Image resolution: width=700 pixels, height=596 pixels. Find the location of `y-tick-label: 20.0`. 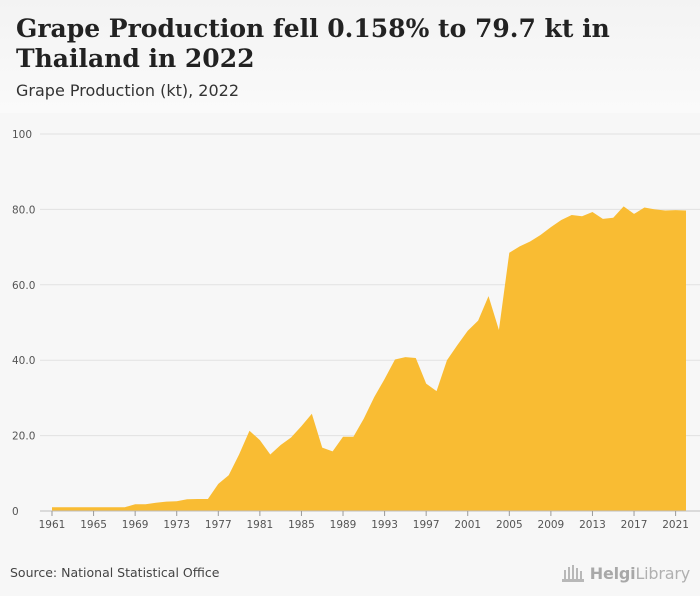

y-tick-label: 20.0 is located at coordinates (23, 437).